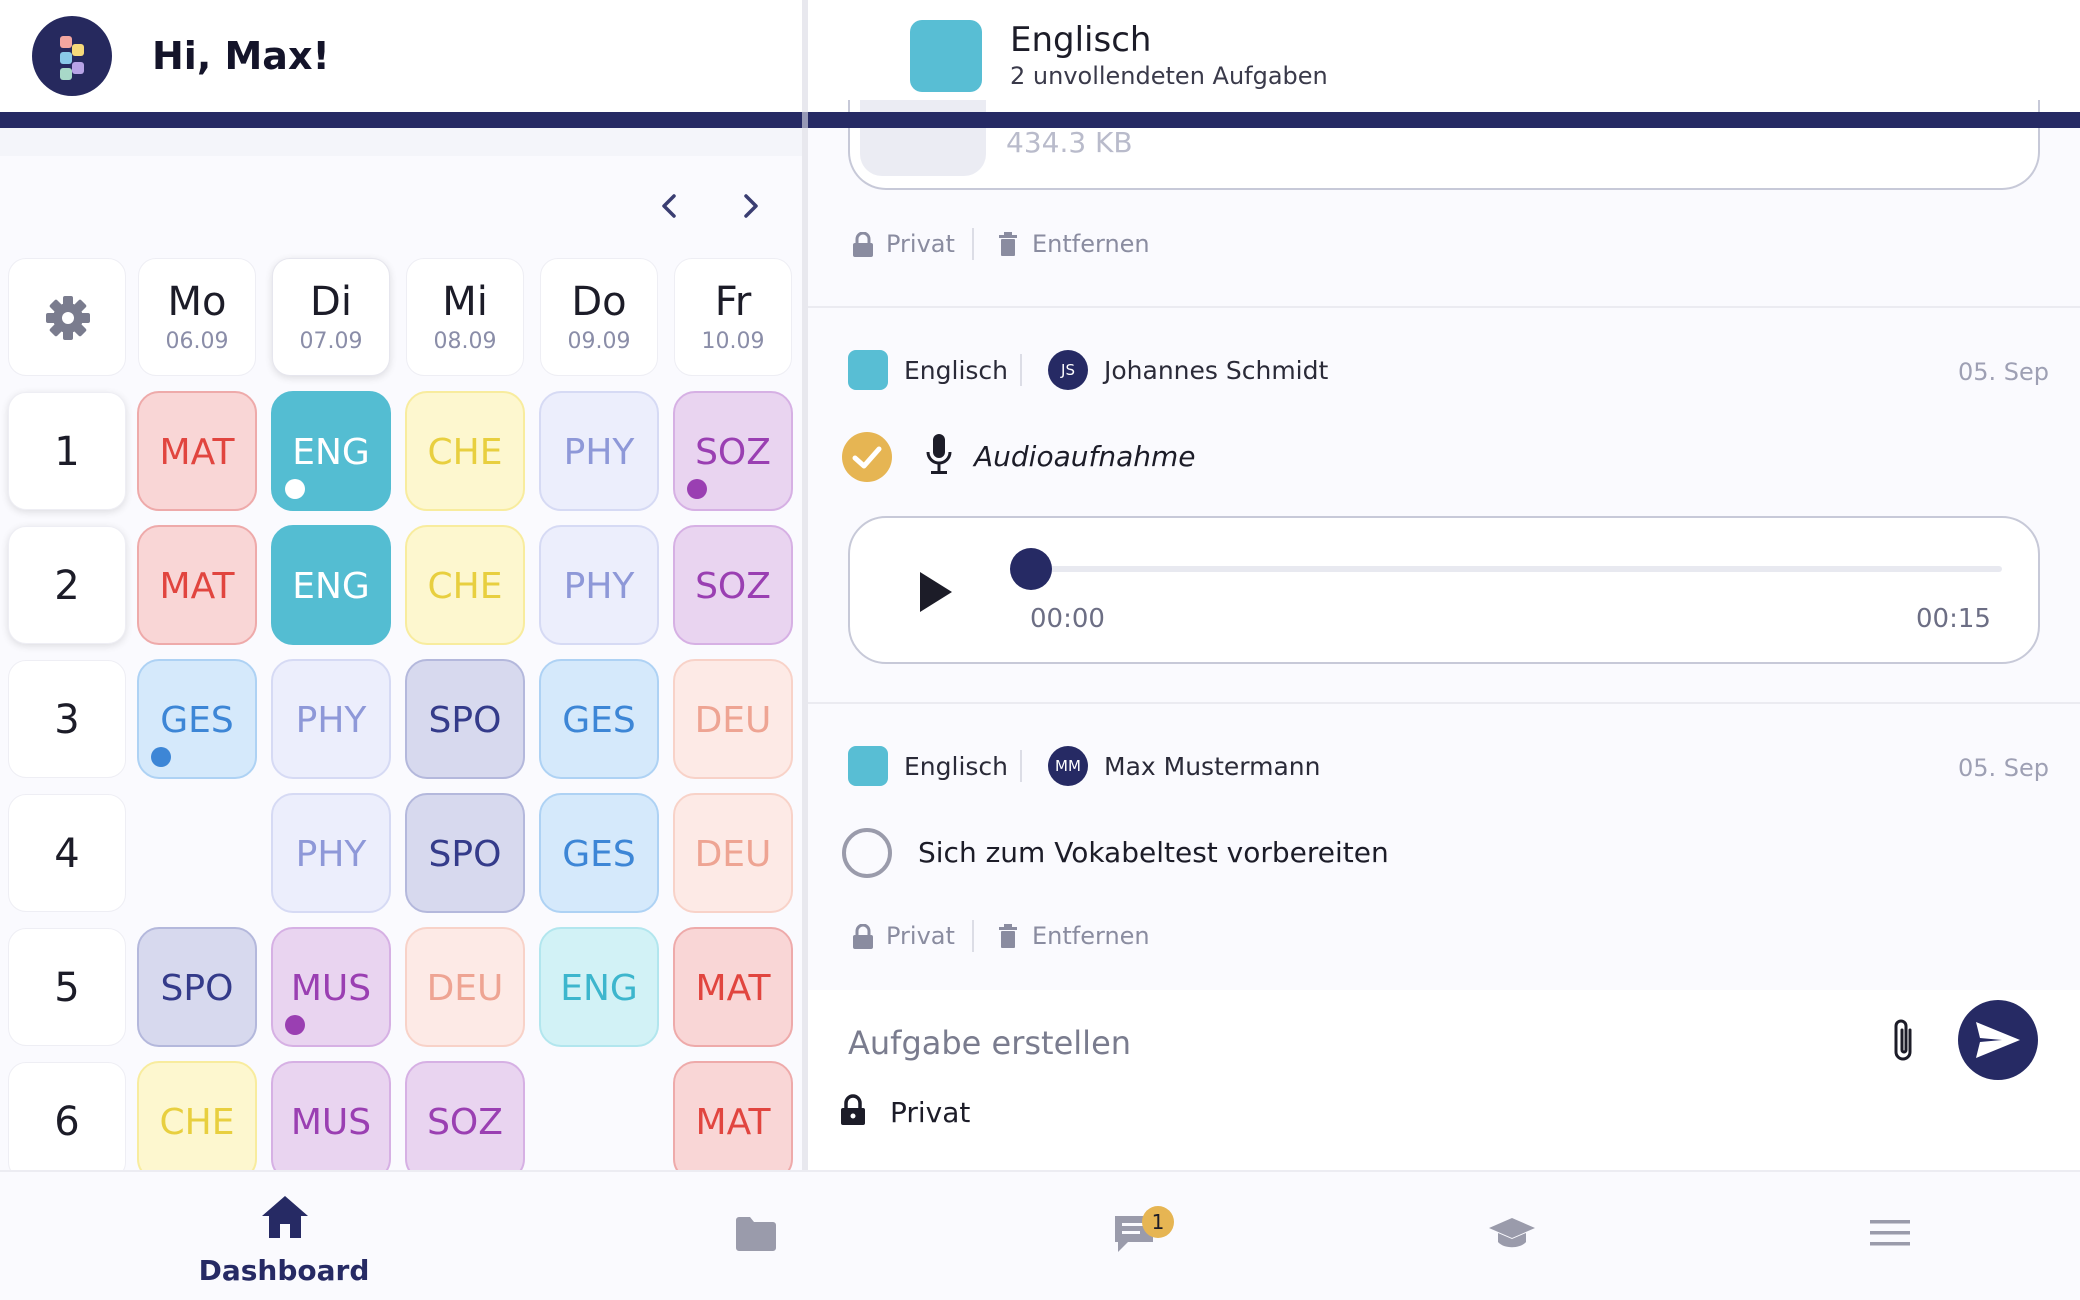 This screenshot has width=2080, height=1300. What do you see at coordinates (241, 56) in the screenshot?
I see `greeting: Hi, Max!` at bounding box center [241, 56].